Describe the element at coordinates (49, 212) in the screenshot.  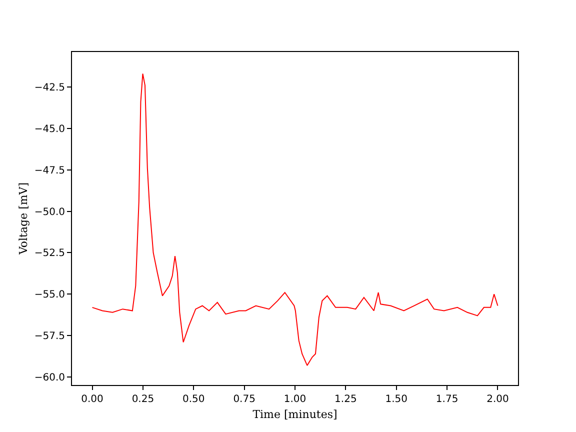
I see `y-tick-label: −50.0` at that location.